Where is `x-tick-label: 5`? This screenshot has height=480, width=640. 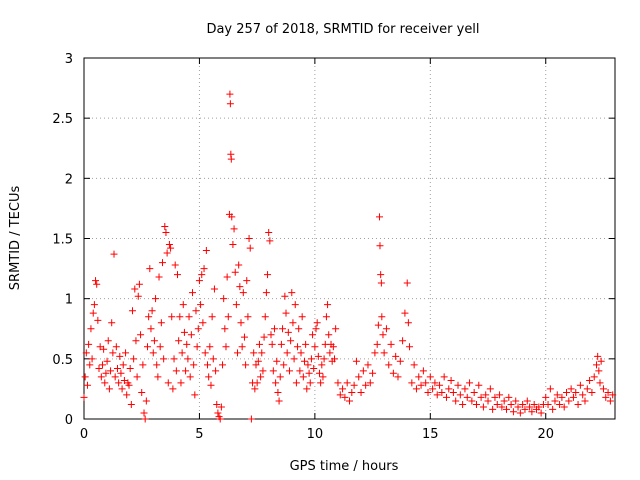
x-tick-label: 5 is located at coordinates (199, 434).